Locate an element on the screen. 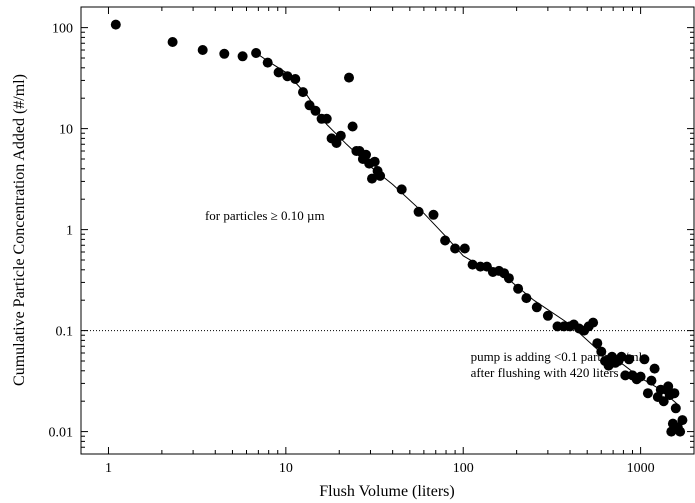 This screenshot has width=695, height=503. x-tick-label: 1 is located at coordinates (108, 468).